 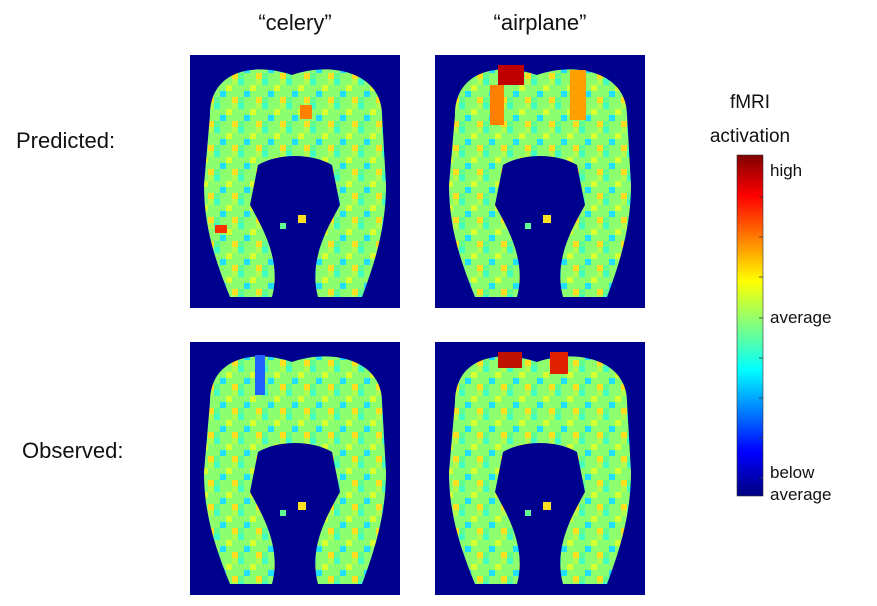 What do you see at coordinates (750, 119) in the screenshot?
I see `colorbar-title: fMRI activation` at bounding box center [750, 119].